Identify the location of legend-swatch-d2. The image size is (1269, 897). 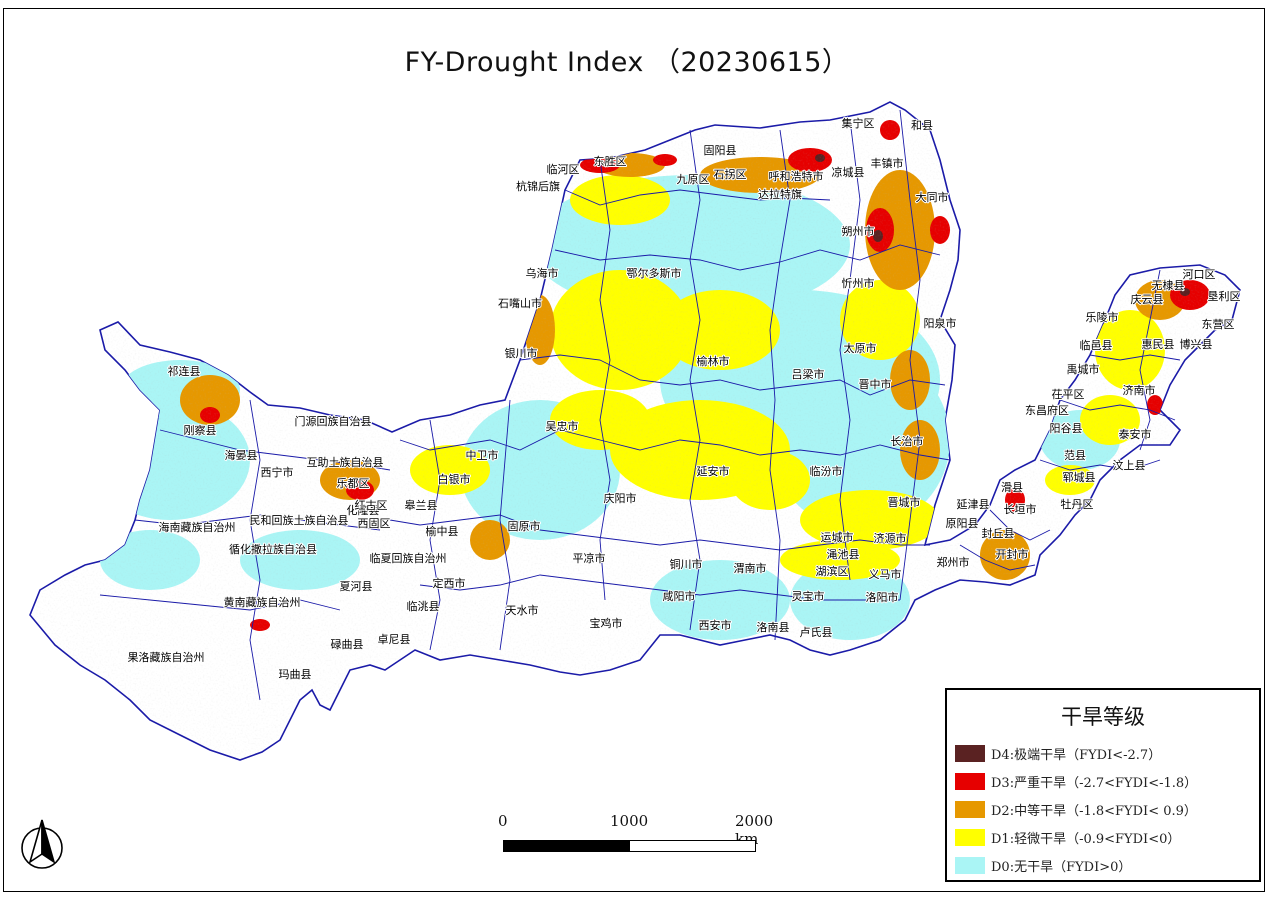
(970, 809).